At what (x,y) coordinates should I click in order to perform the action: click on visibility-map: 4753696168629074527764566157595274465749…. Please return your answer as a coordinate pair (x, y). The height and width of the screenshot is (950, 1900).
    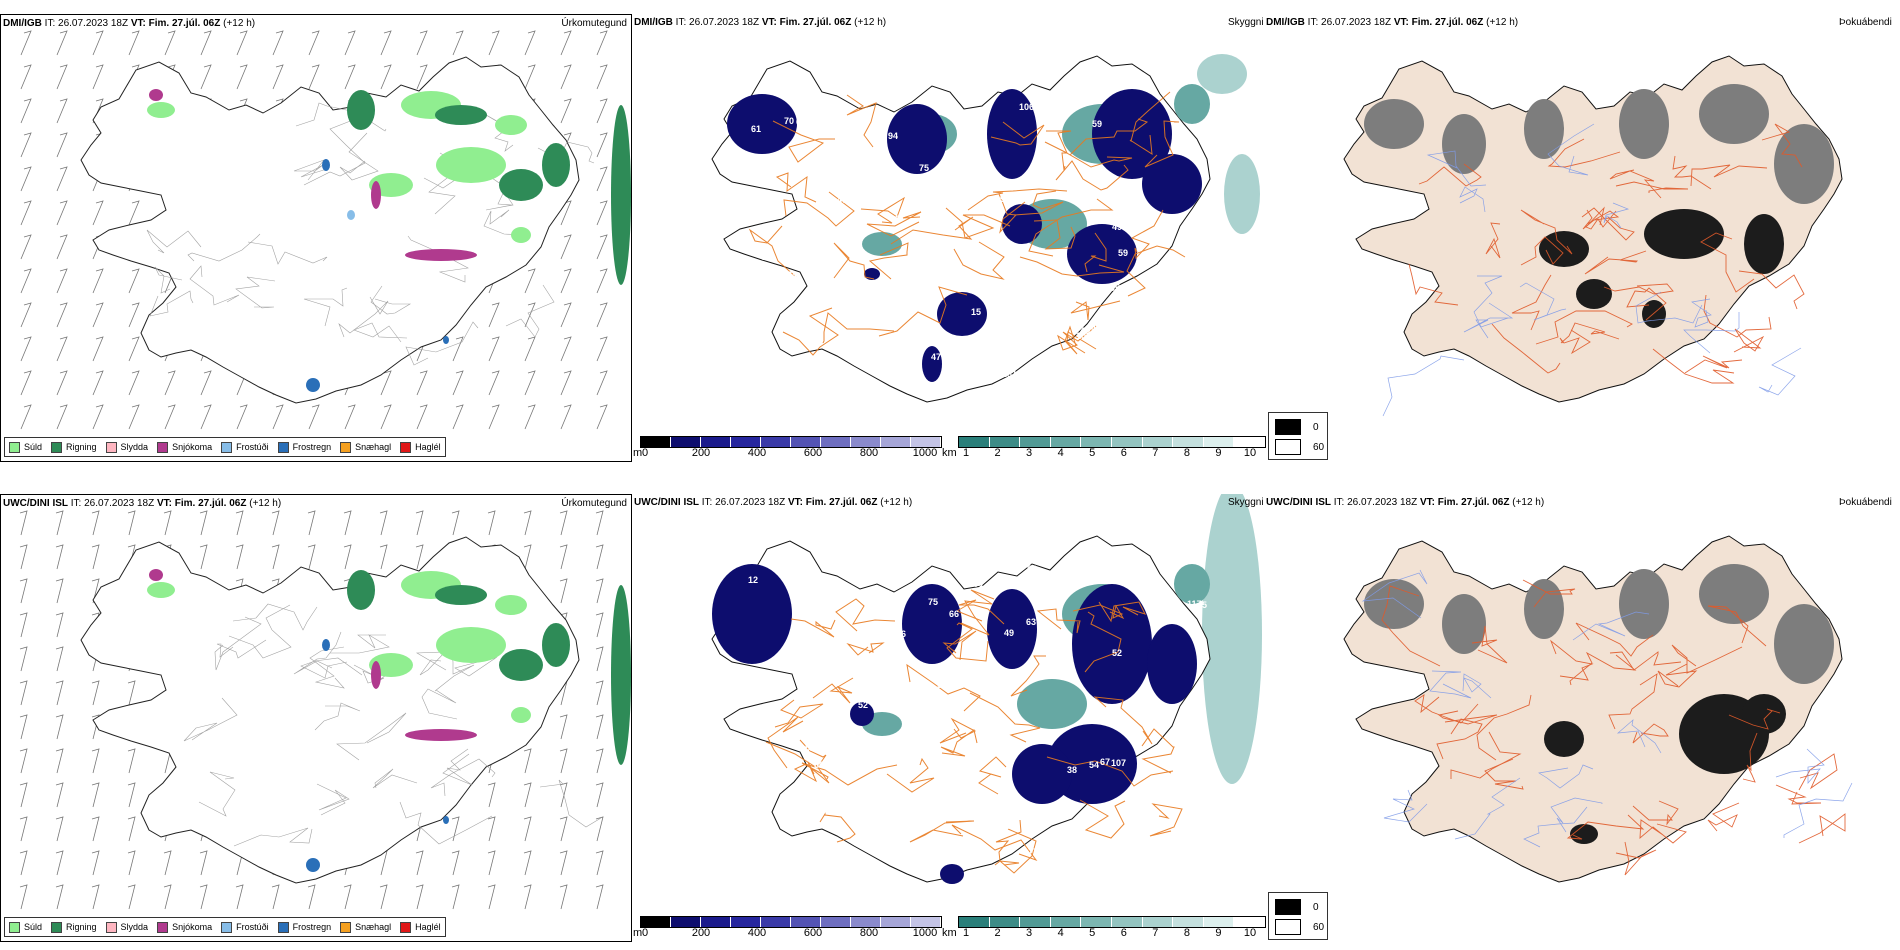
    Looking at the image, I should click on (985, 228).